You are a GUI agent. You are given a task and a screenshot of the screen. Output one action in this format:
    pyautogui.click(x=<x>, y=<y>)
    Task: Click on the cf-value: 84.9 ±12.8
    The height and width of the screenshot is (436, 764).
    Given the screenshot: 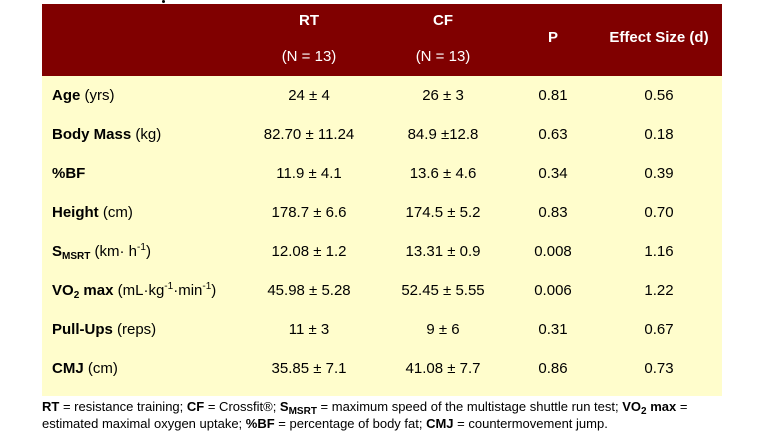 What is the action you would take?
    pyautogui.click(x=443, y=134)
    